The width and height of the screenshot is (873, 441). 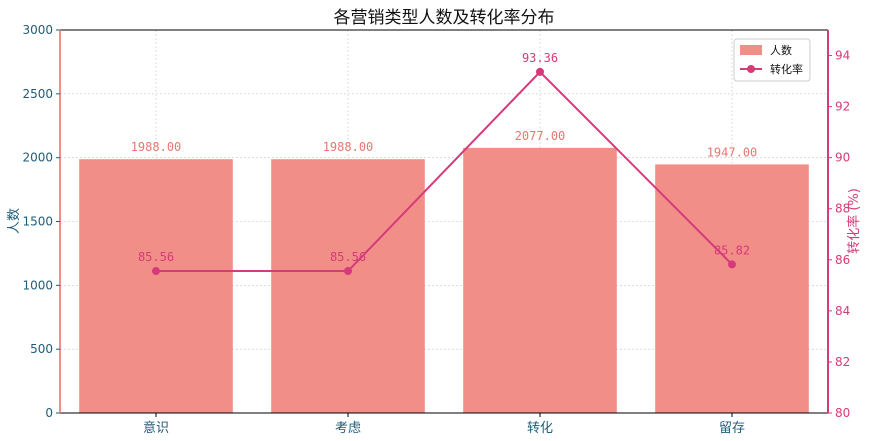 What do you see at coordinates (732, 428) in the screenshot?
I see `x-tick-label: 留存` at bounding box center [732, 428].